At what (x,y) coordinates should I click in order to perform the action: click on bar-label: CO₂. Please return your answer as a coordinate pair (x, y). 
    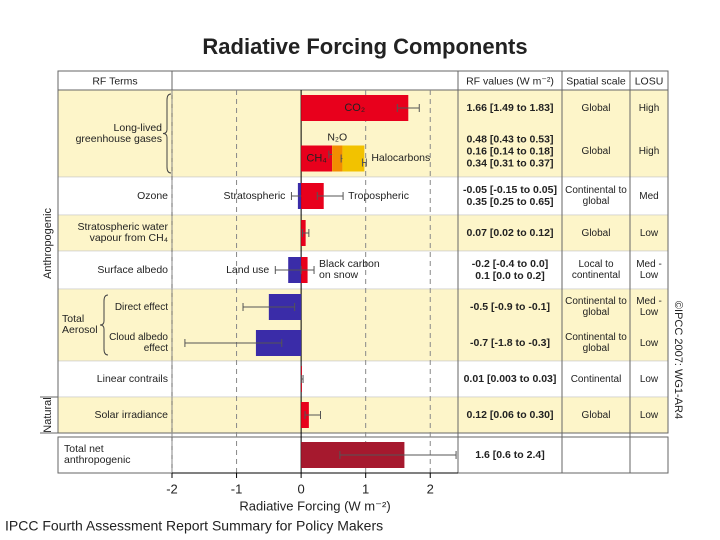
    Looking at the image, I should click on (354, 108).